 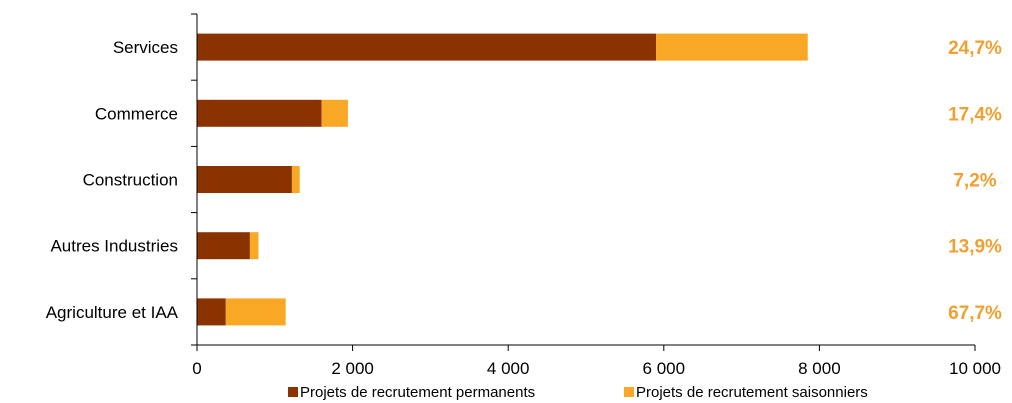 I want to click on x-tick-label: 2 000, so click(x=352, y=368).